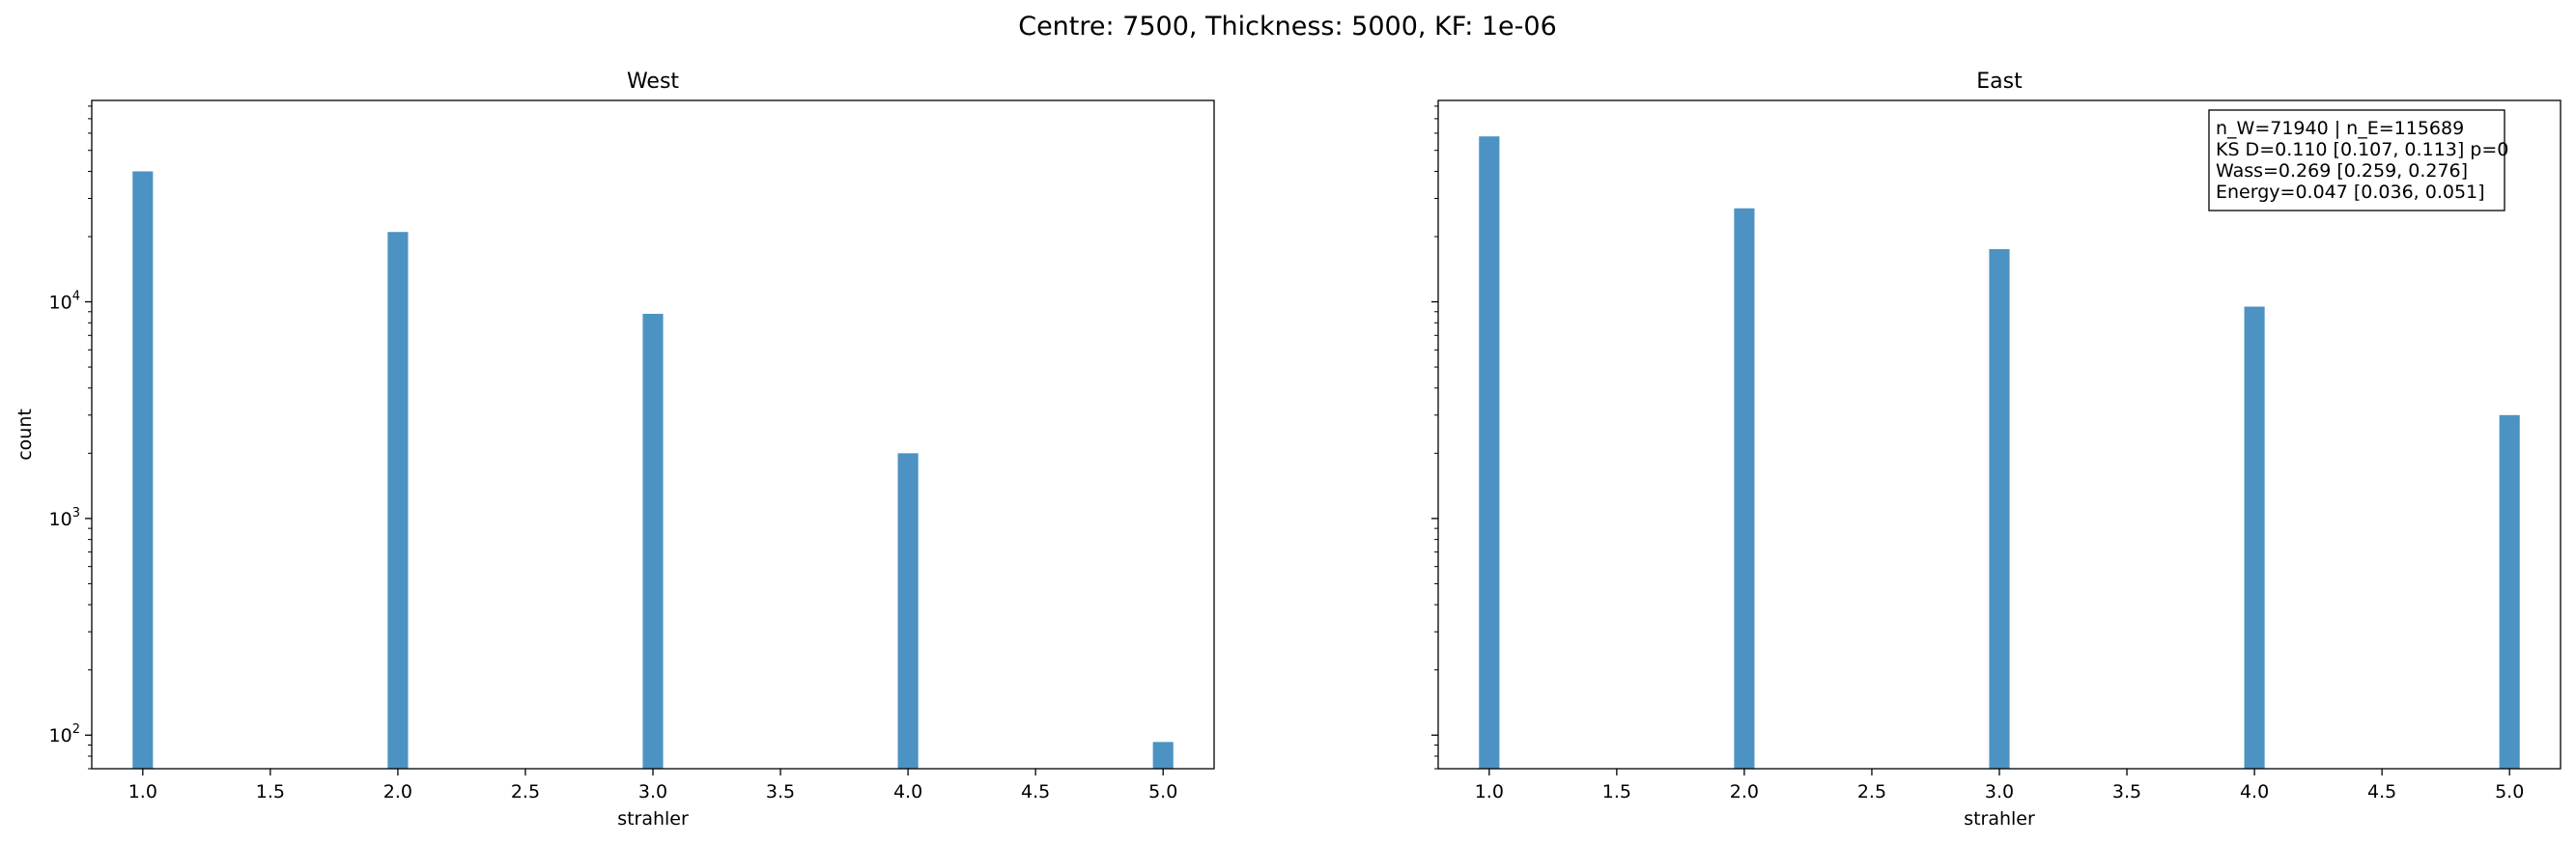 This screenshot has width=2576, height=845. Describe the element at coordinates (397, 792) in the screenshot. I see `west-x-tick-label: 2.0` at that location.